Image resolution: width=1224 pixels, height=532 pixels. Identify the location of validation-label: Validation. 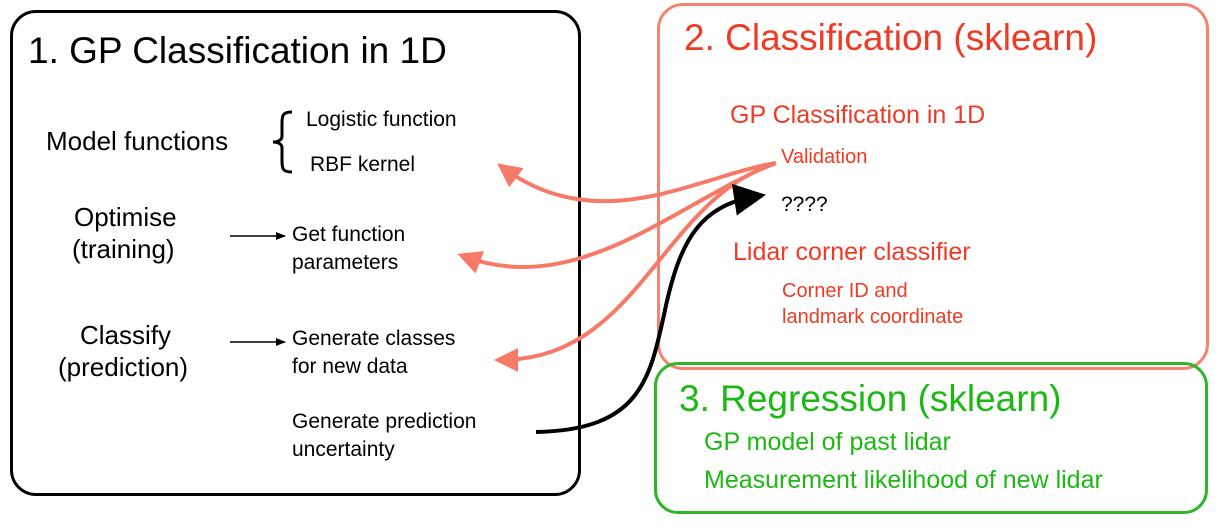
(824, 157).